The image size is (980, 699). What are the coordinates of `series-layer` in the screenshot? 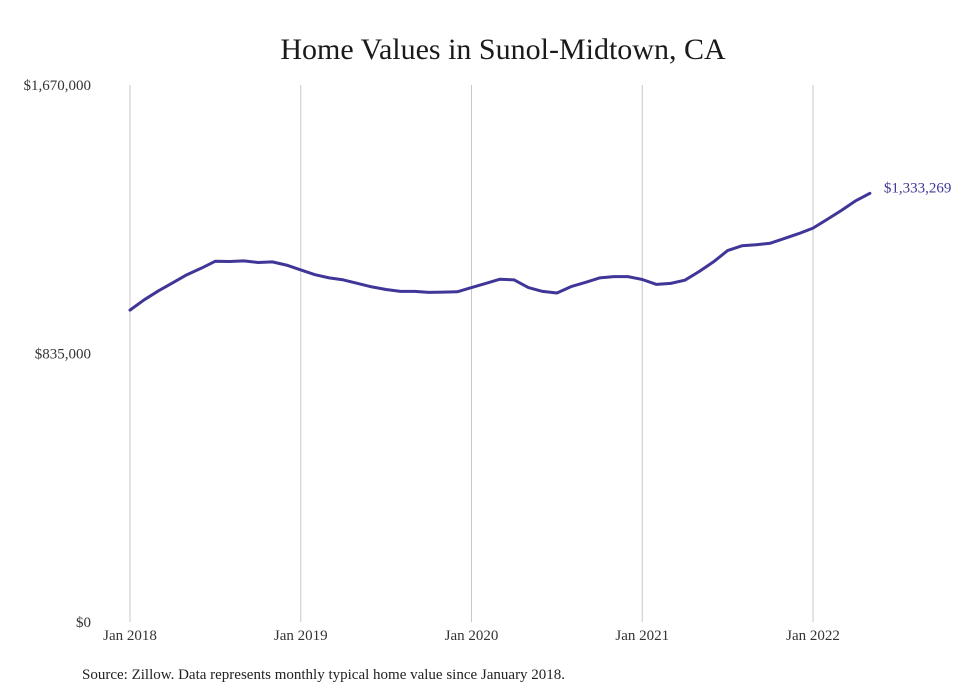 It's located at (500, 251).